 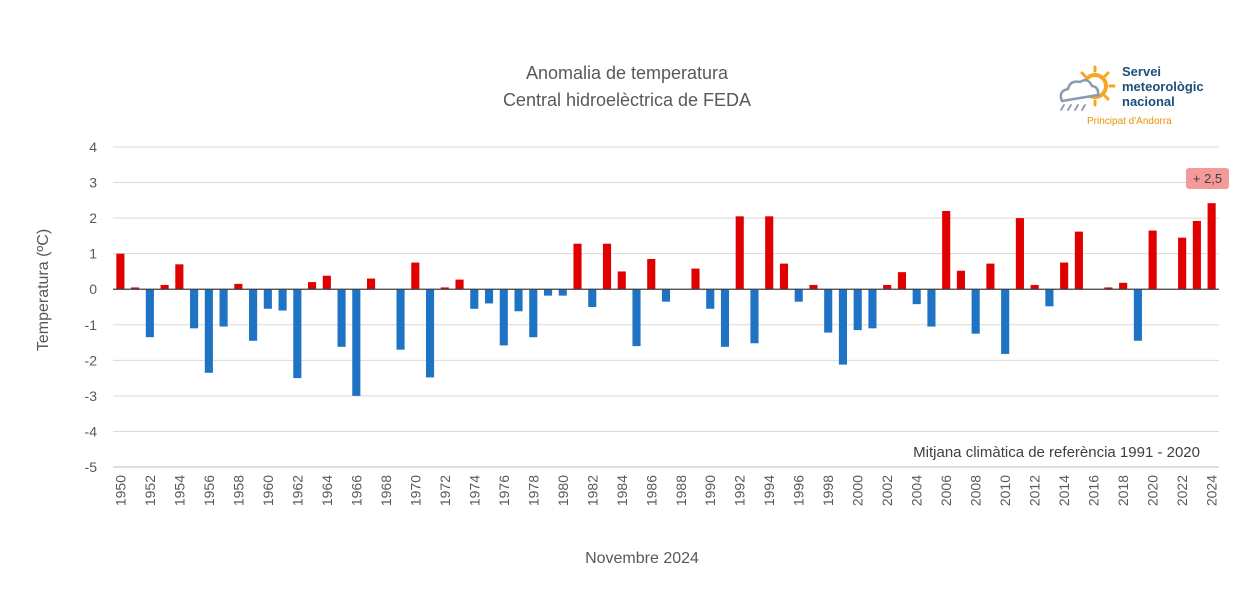 I want to click on bar-1976, so click(x=503, y=317).